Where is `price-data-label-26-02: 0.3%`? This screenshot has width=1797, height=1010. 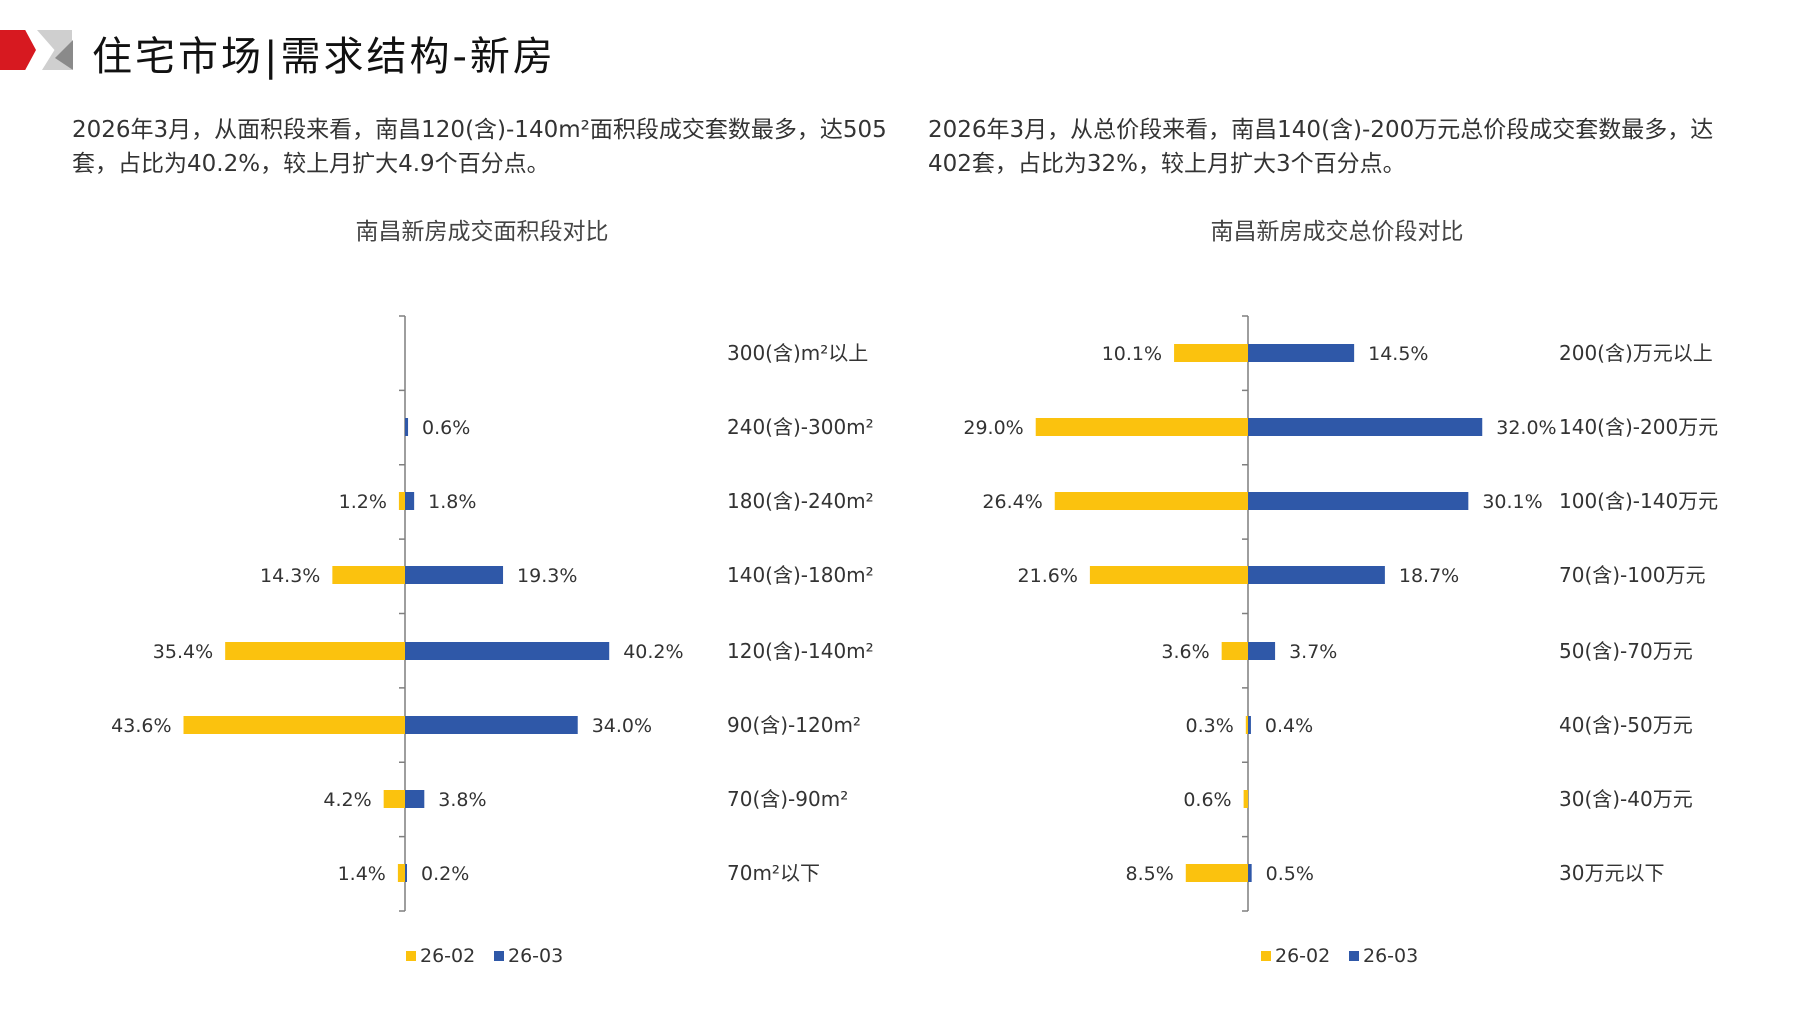
price-data-label-26-02: 0.3% is located at coordinates (1210, 726).